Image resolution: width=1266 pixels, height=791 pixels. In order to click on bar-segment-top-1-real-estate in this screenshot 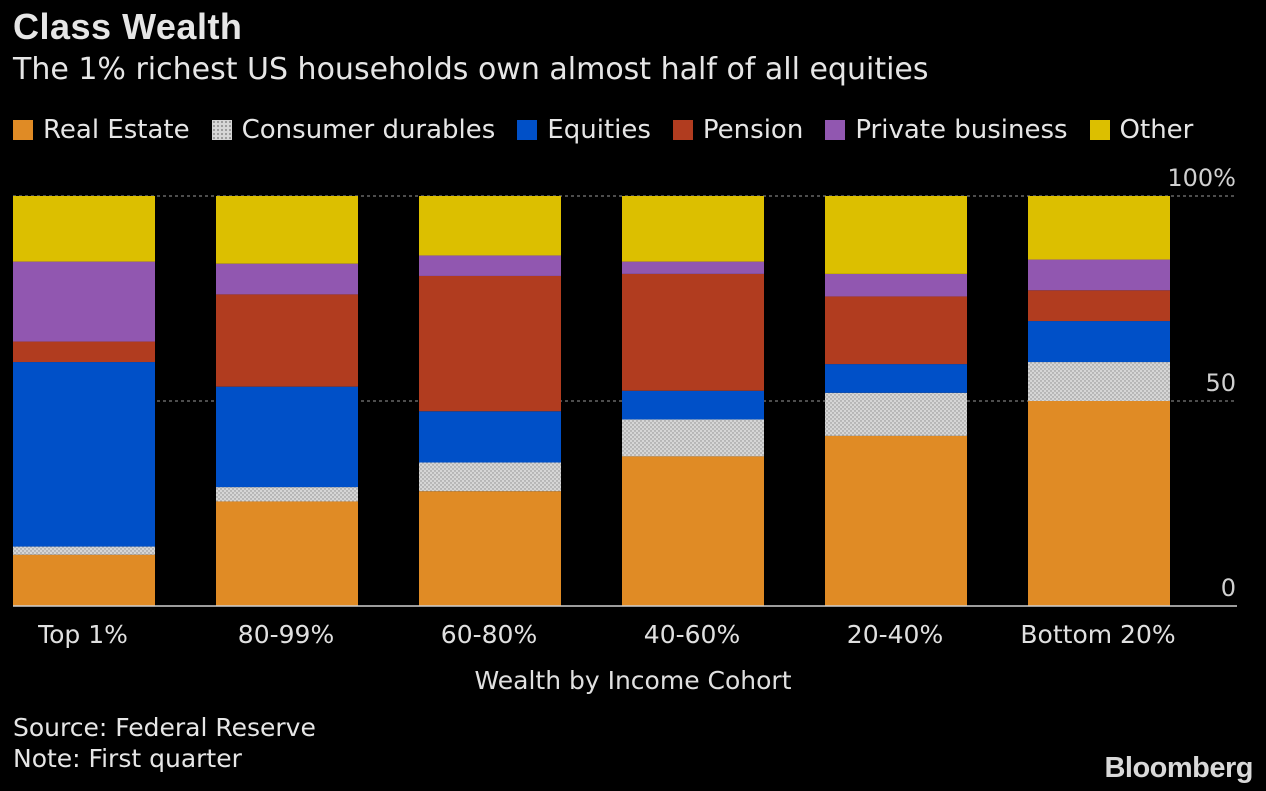, I will do `click(84, 580)`.